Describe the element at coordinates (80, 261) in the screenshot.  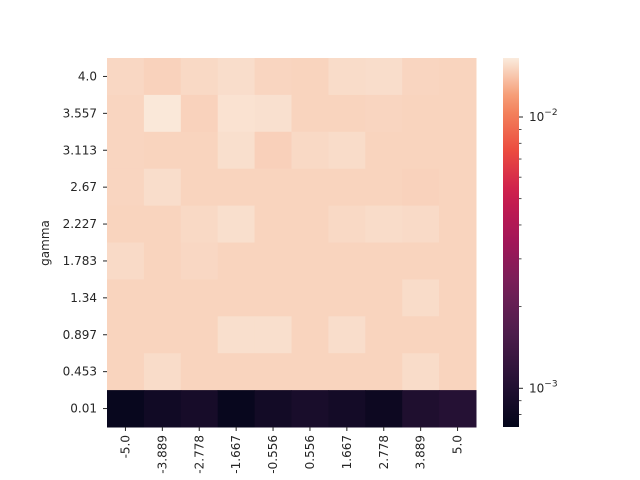
I see `y-tick-label: 1.783` at that location.